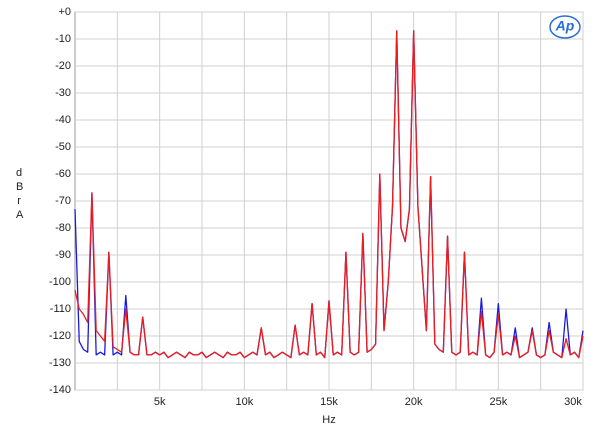 This screenshot has height=432, width=600. What do you see at coordinates (63, 201) in the screenshot?
I see `y-tick-label: -70` at bounding box center [63, 201].